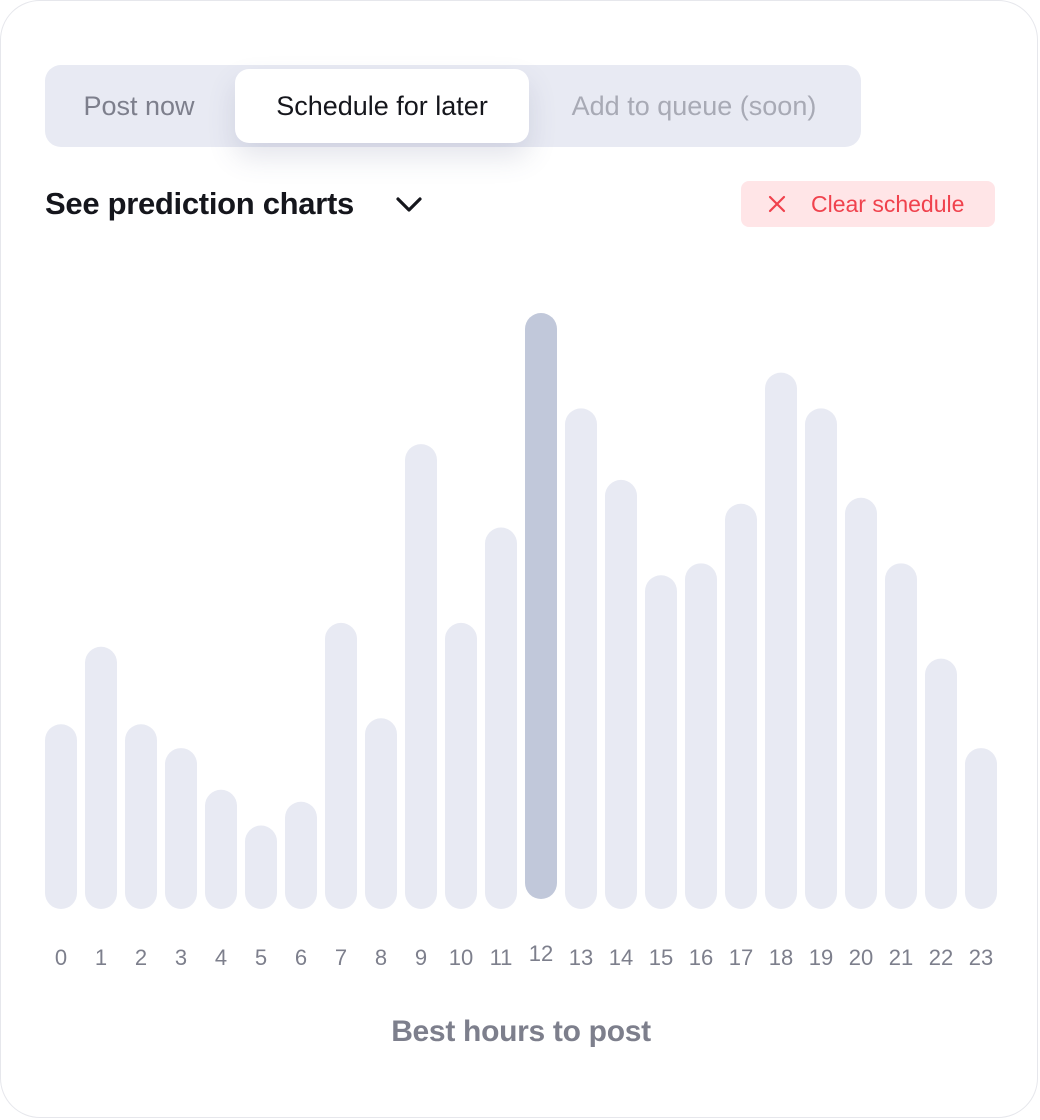 This screenshot has height=1120, width=1040. Describe the element at coordinates (181, 957) in the screenshot. I see `tick-label-3: 3` at that location.